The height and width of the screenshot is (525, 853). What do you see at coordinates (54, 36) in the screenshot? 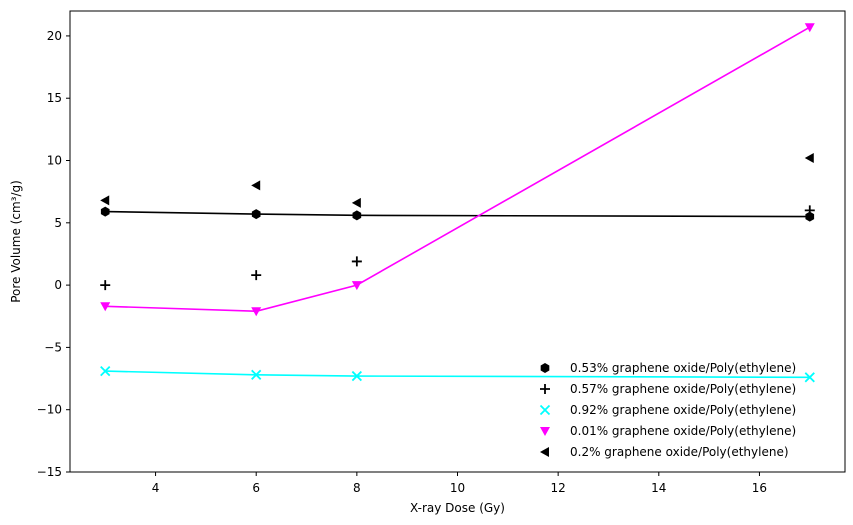
I see `y-tick-label: 20` at bounding box center [54, 36].